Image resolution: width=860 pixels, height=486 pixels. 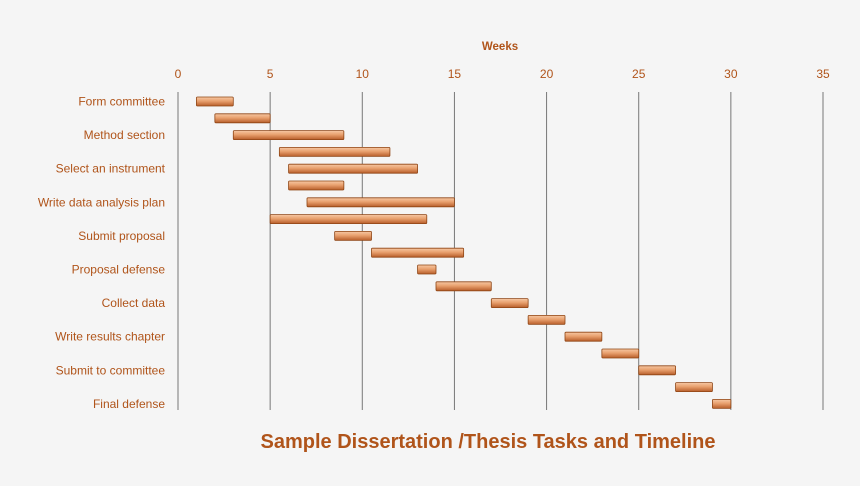 I want to click on category-label: Collect data, so click(x=134, y=303).